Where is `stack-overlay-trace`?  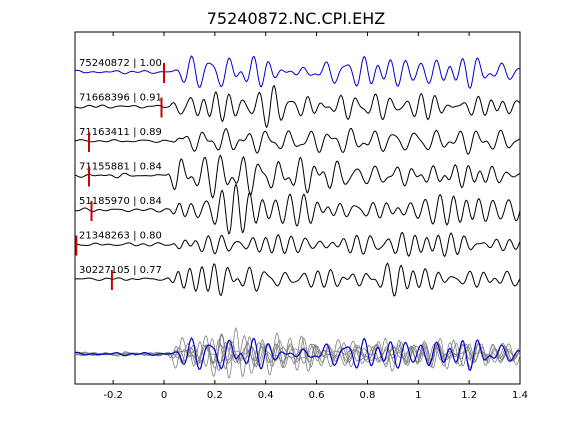
stack-overlay-trace is located at coordinates (297, 352).